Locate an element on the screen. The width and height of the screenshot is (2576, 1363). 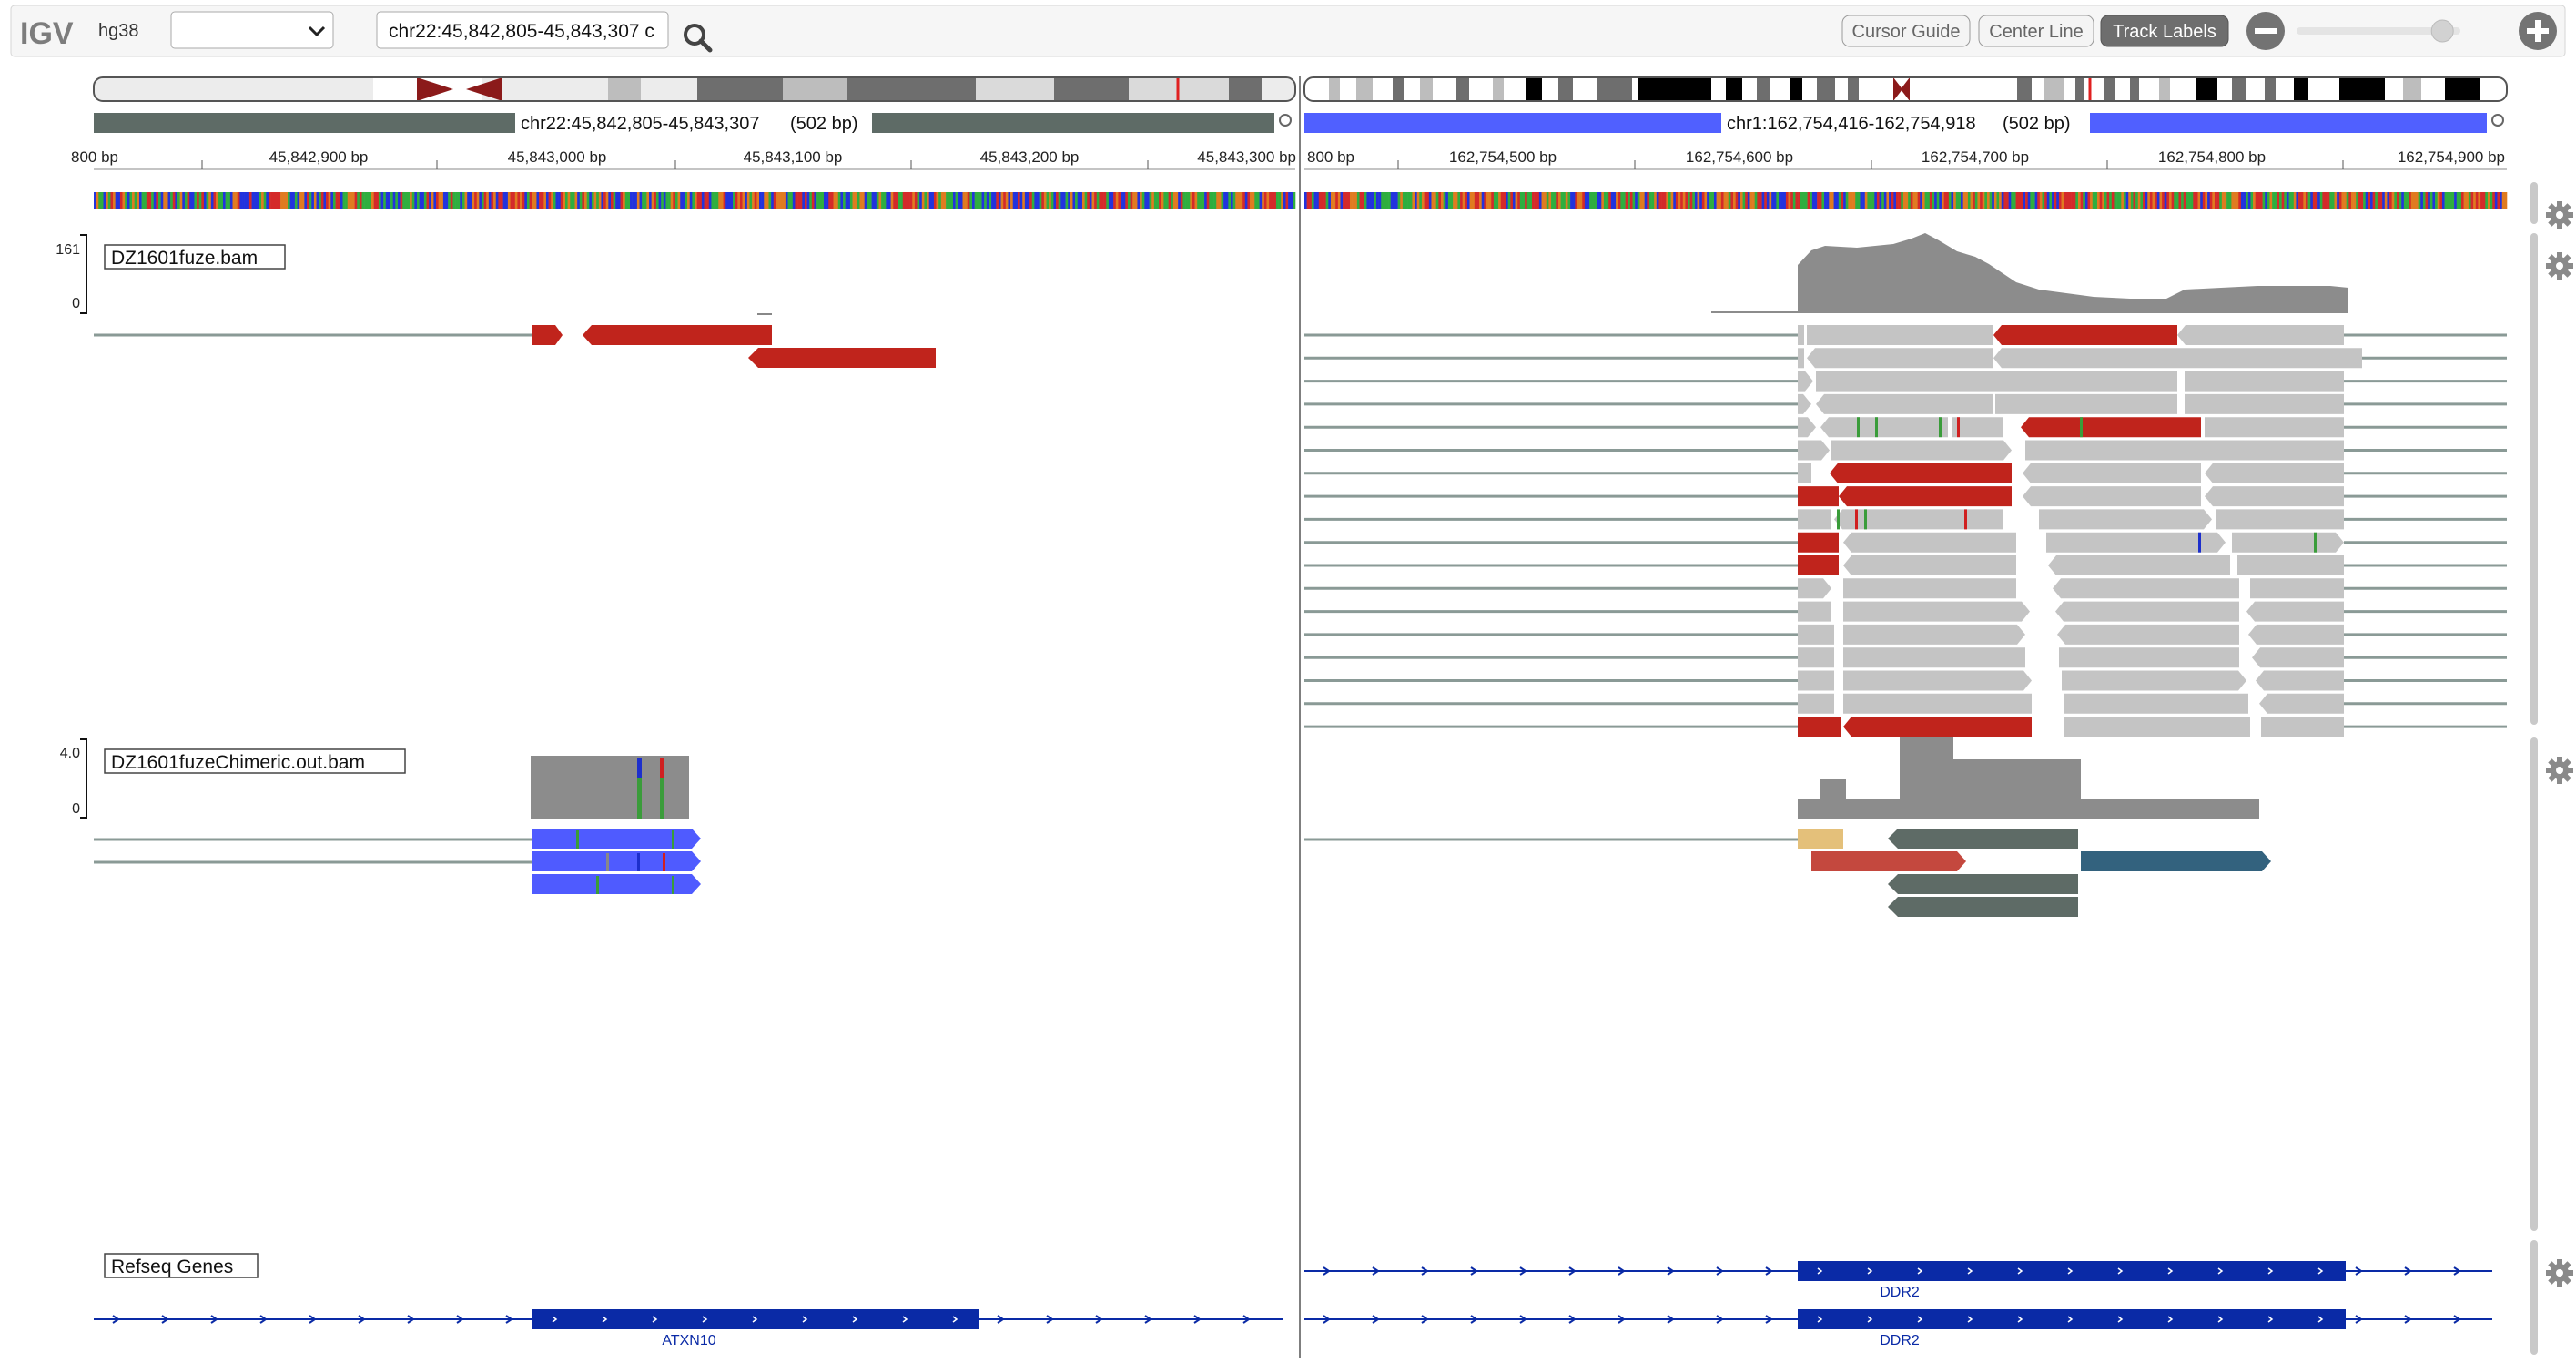
track-select is located at coordinates (252, 30).